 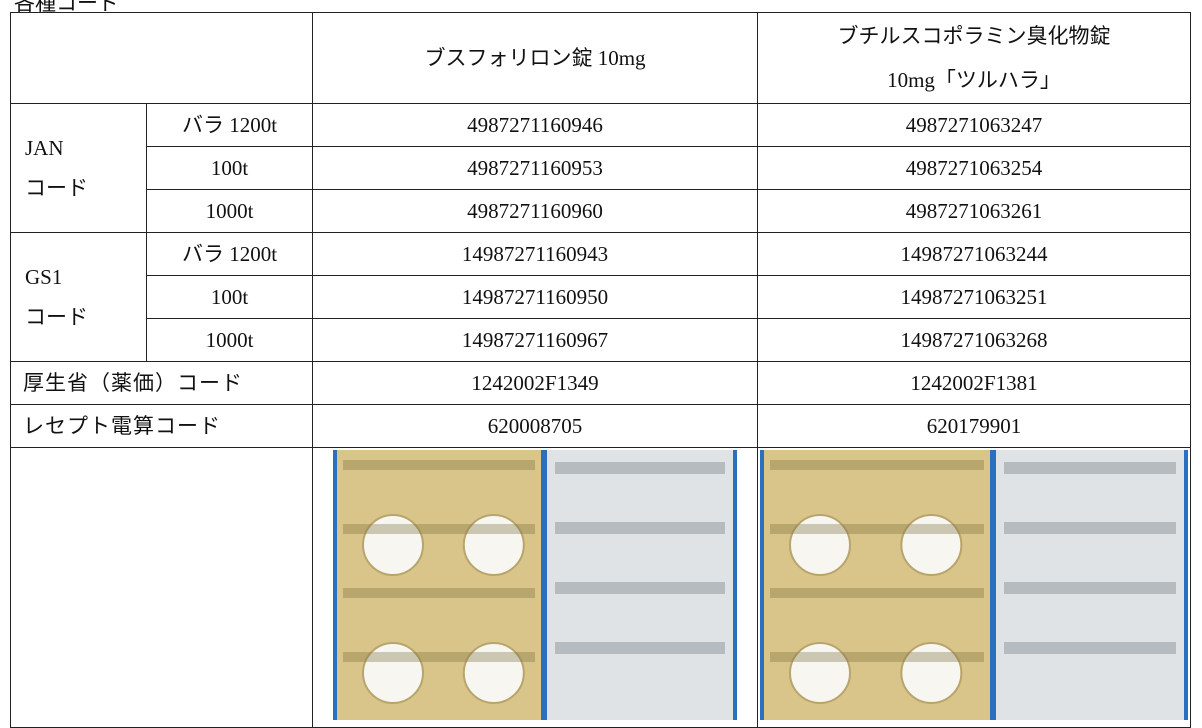 What do you see at coordinates (535, 297) in the screenshot?
I see `code-cell: 14987271160950` at bounding box center [535, 297].